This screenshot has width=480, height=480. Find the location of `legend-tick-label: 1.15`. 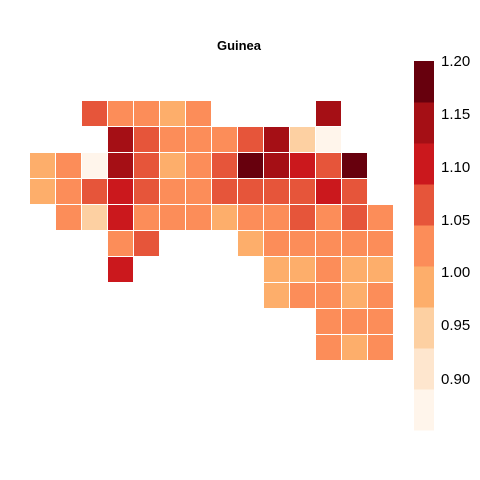

legend-tick-label: 1.15 is located at coordinates (455, 114).